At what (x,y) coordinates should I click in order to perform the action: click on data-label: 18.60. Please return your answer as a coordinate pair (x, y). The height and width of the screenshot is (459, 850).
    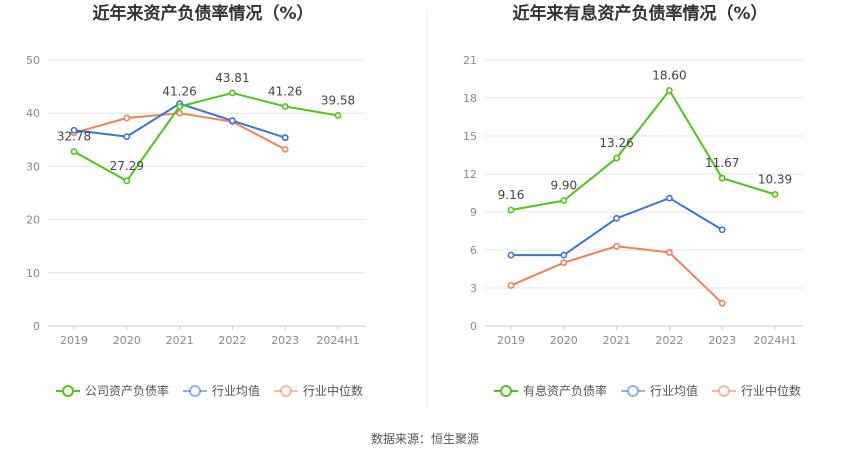
    Looking at the image, I should click on (669, 75).